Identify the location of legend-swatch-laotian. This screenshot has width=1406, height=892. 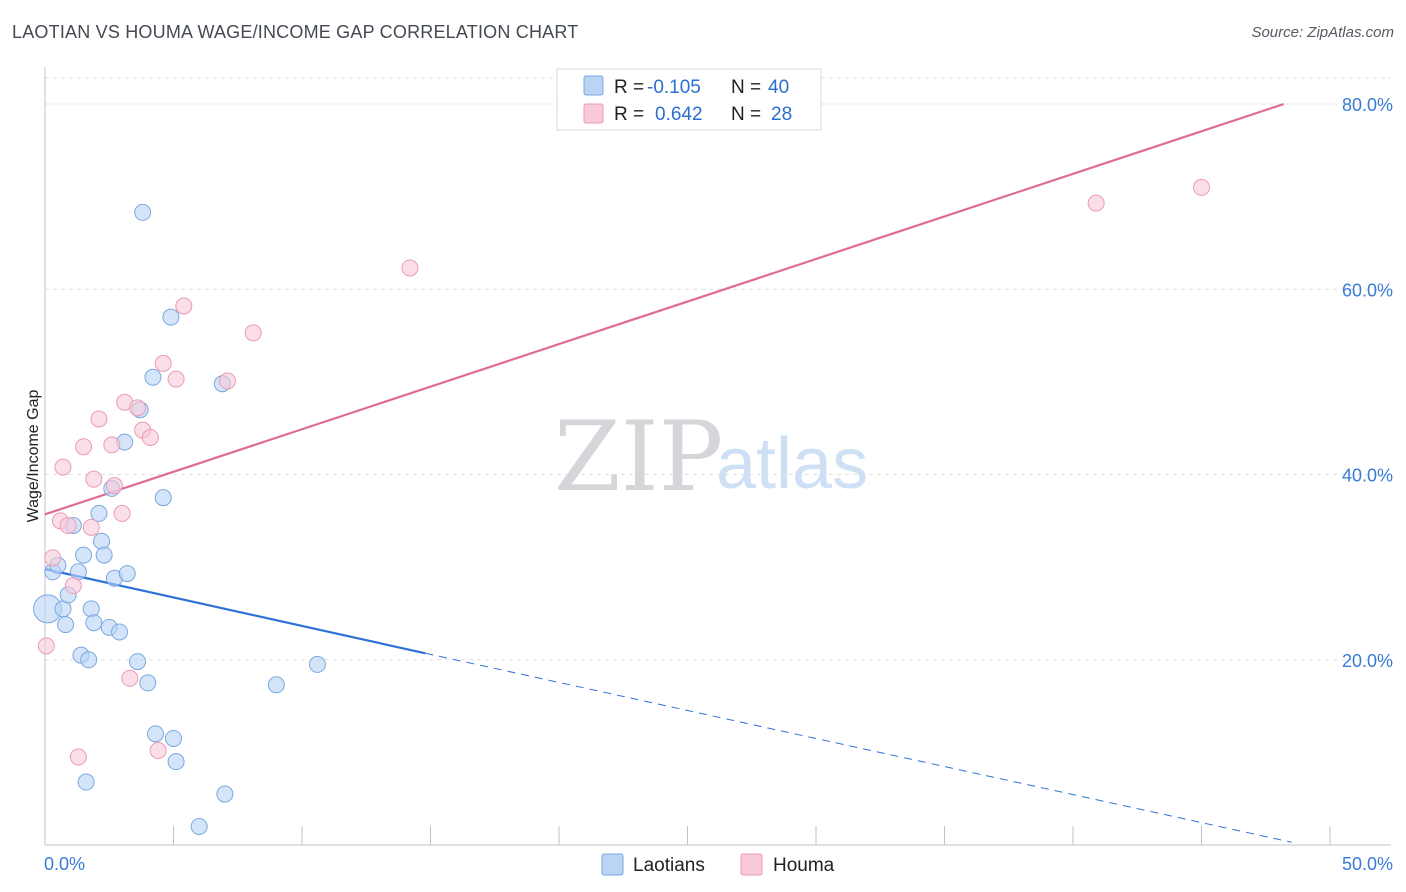
(593, 85).